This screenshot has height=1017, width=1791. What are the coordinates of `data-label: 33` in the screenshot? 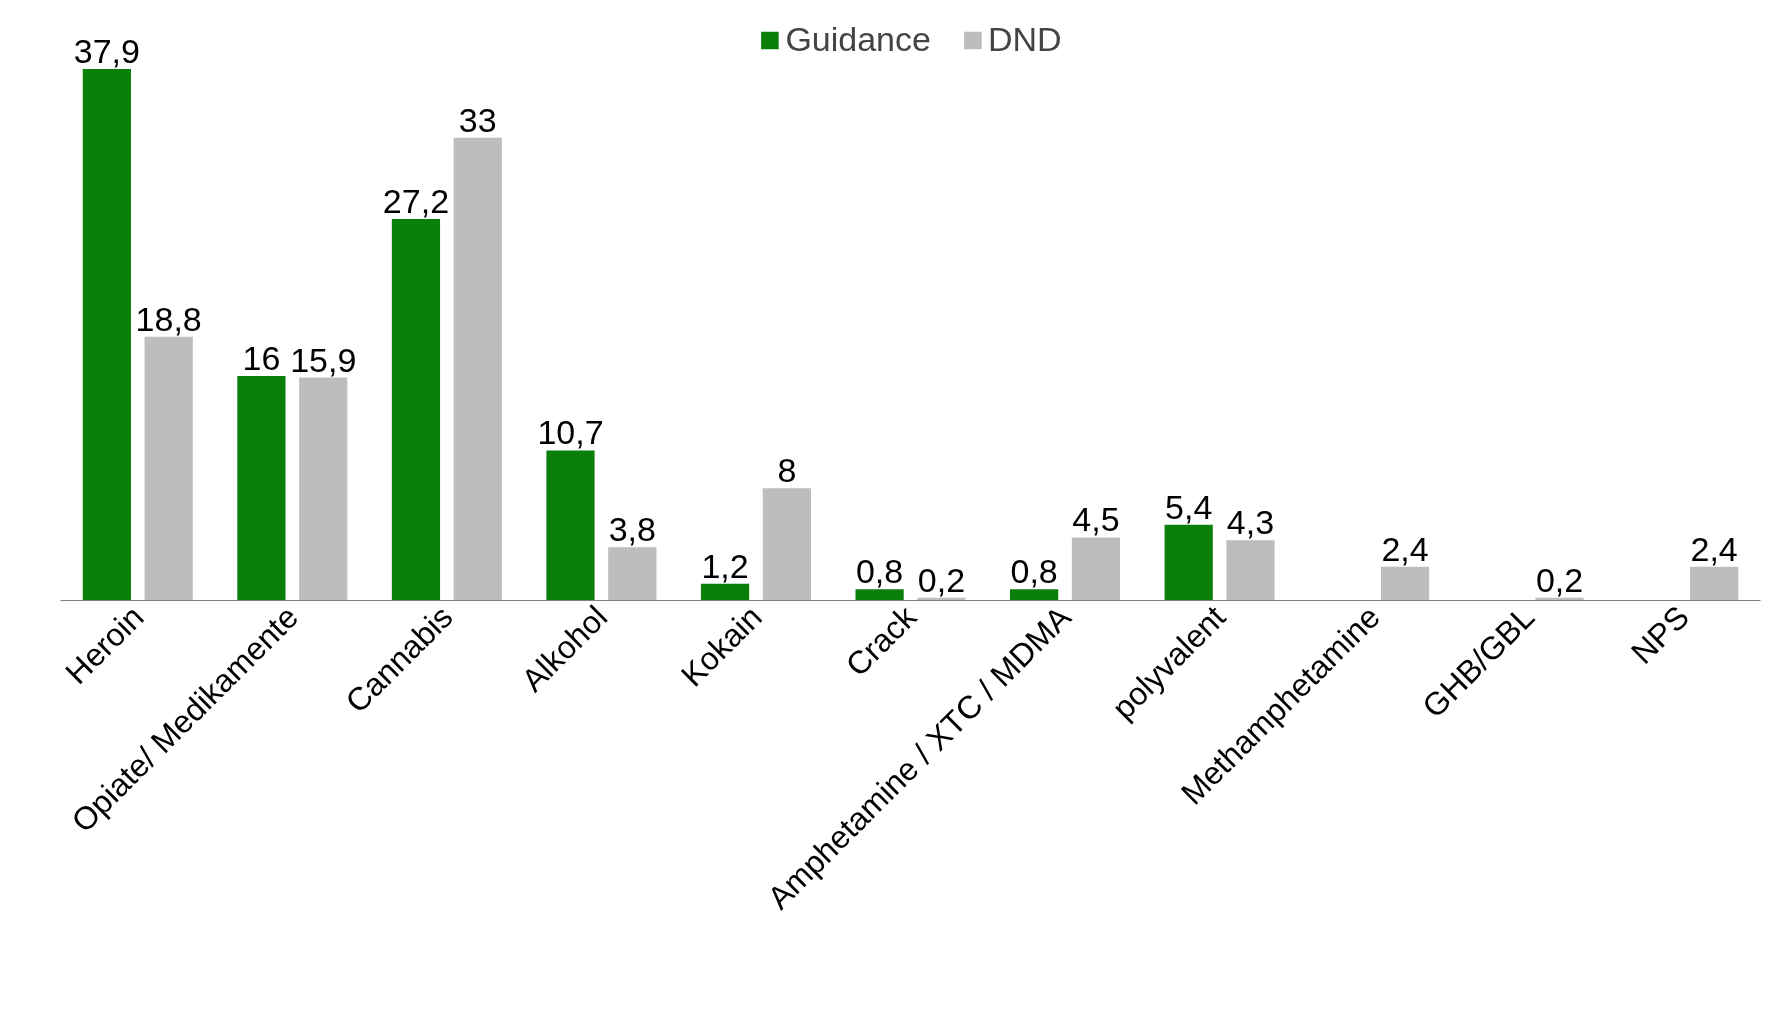 It's located at (477, 119).